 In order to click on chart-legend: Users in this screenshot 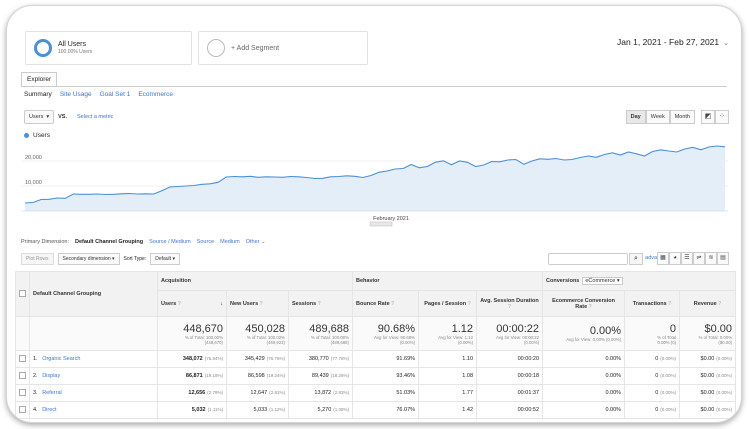, I will do `click(37, 135)`.